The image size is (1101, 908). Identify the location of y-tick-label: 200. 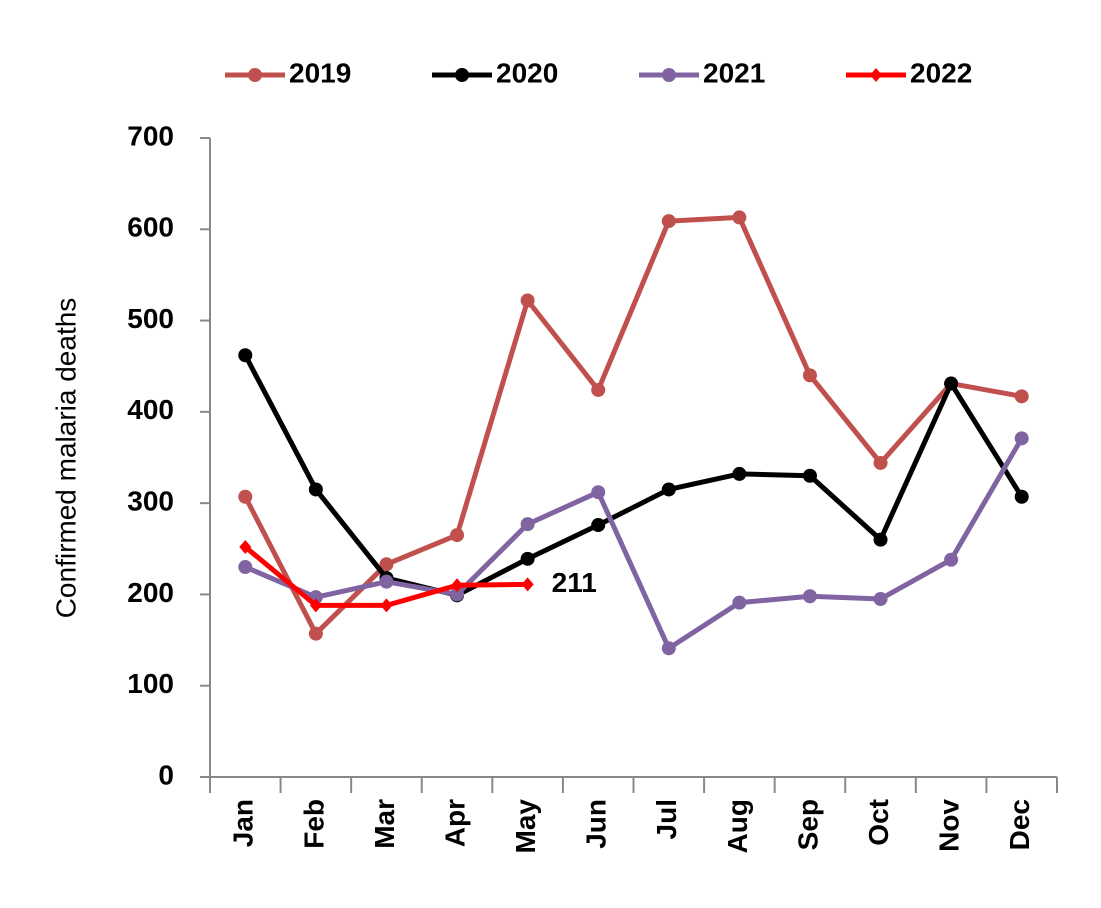
(150, 592).